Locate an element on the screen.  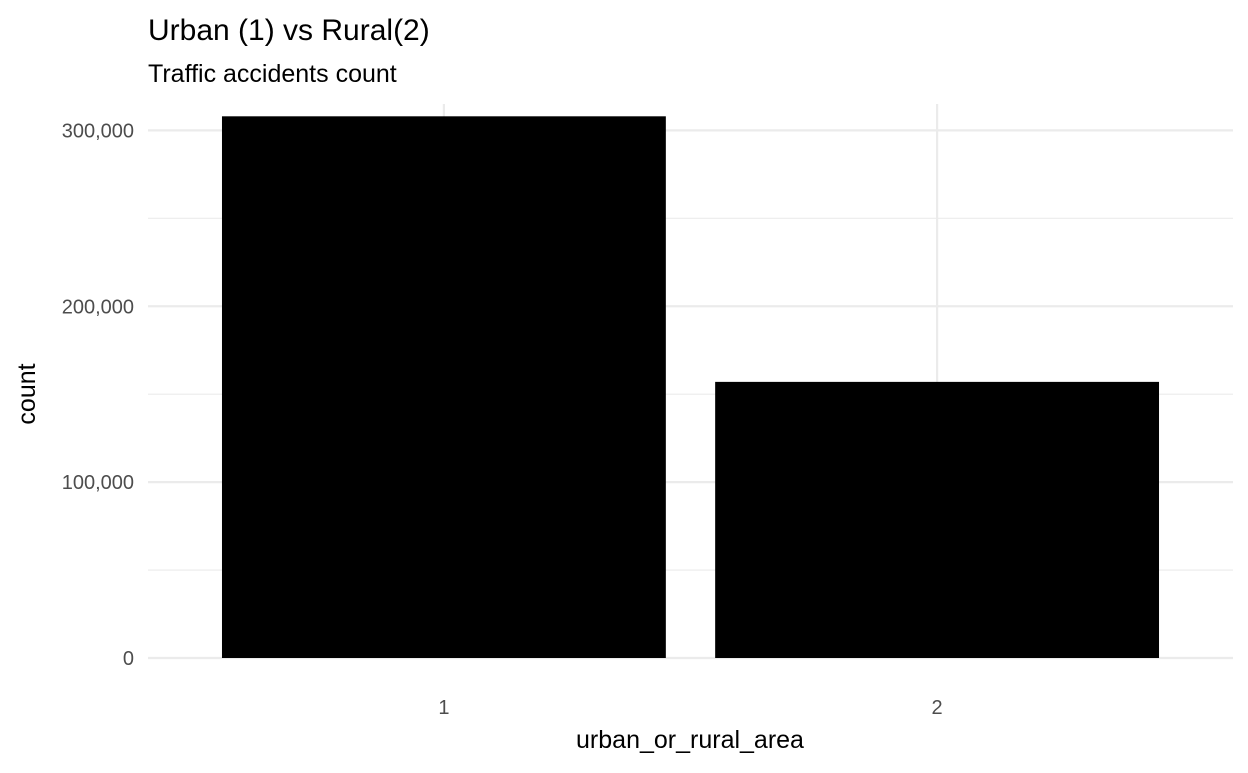
y-tick-label-0: 0 is located at coordinates (128, 659).